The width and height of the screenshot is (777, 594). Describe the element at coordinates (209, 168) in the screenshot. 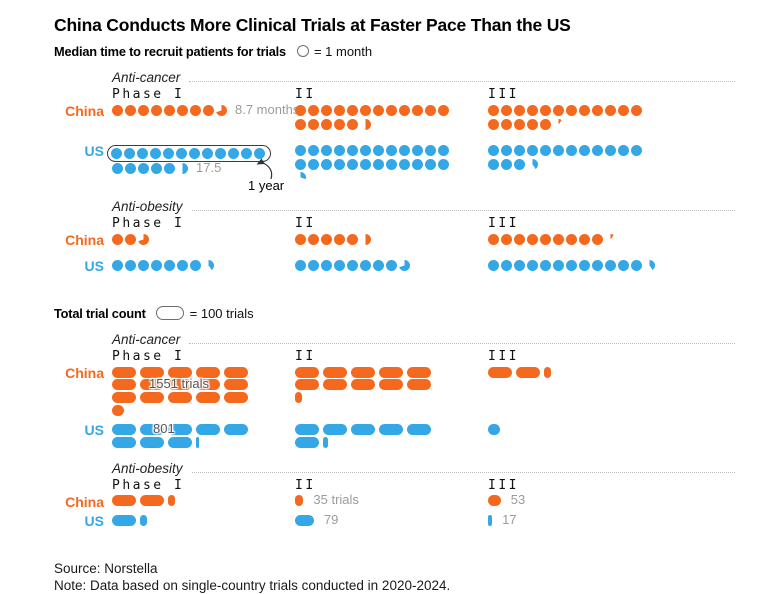

I see `value-label: 17.5` at that location.